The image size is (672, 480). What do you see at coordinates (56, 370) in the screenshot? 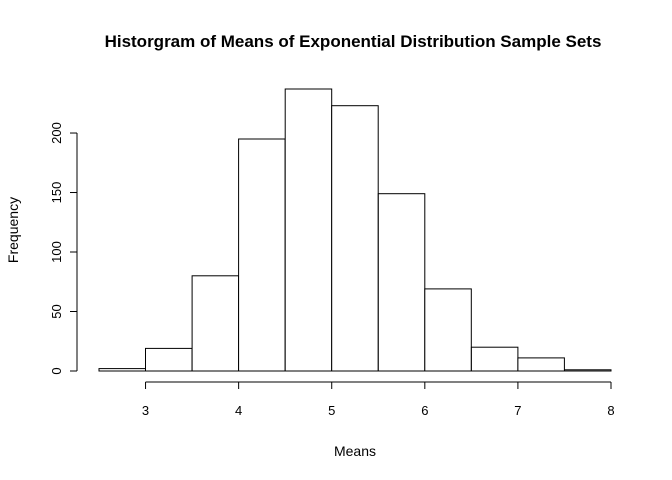
I see `y-tick-label: 0` at bounding box center [56, 370].